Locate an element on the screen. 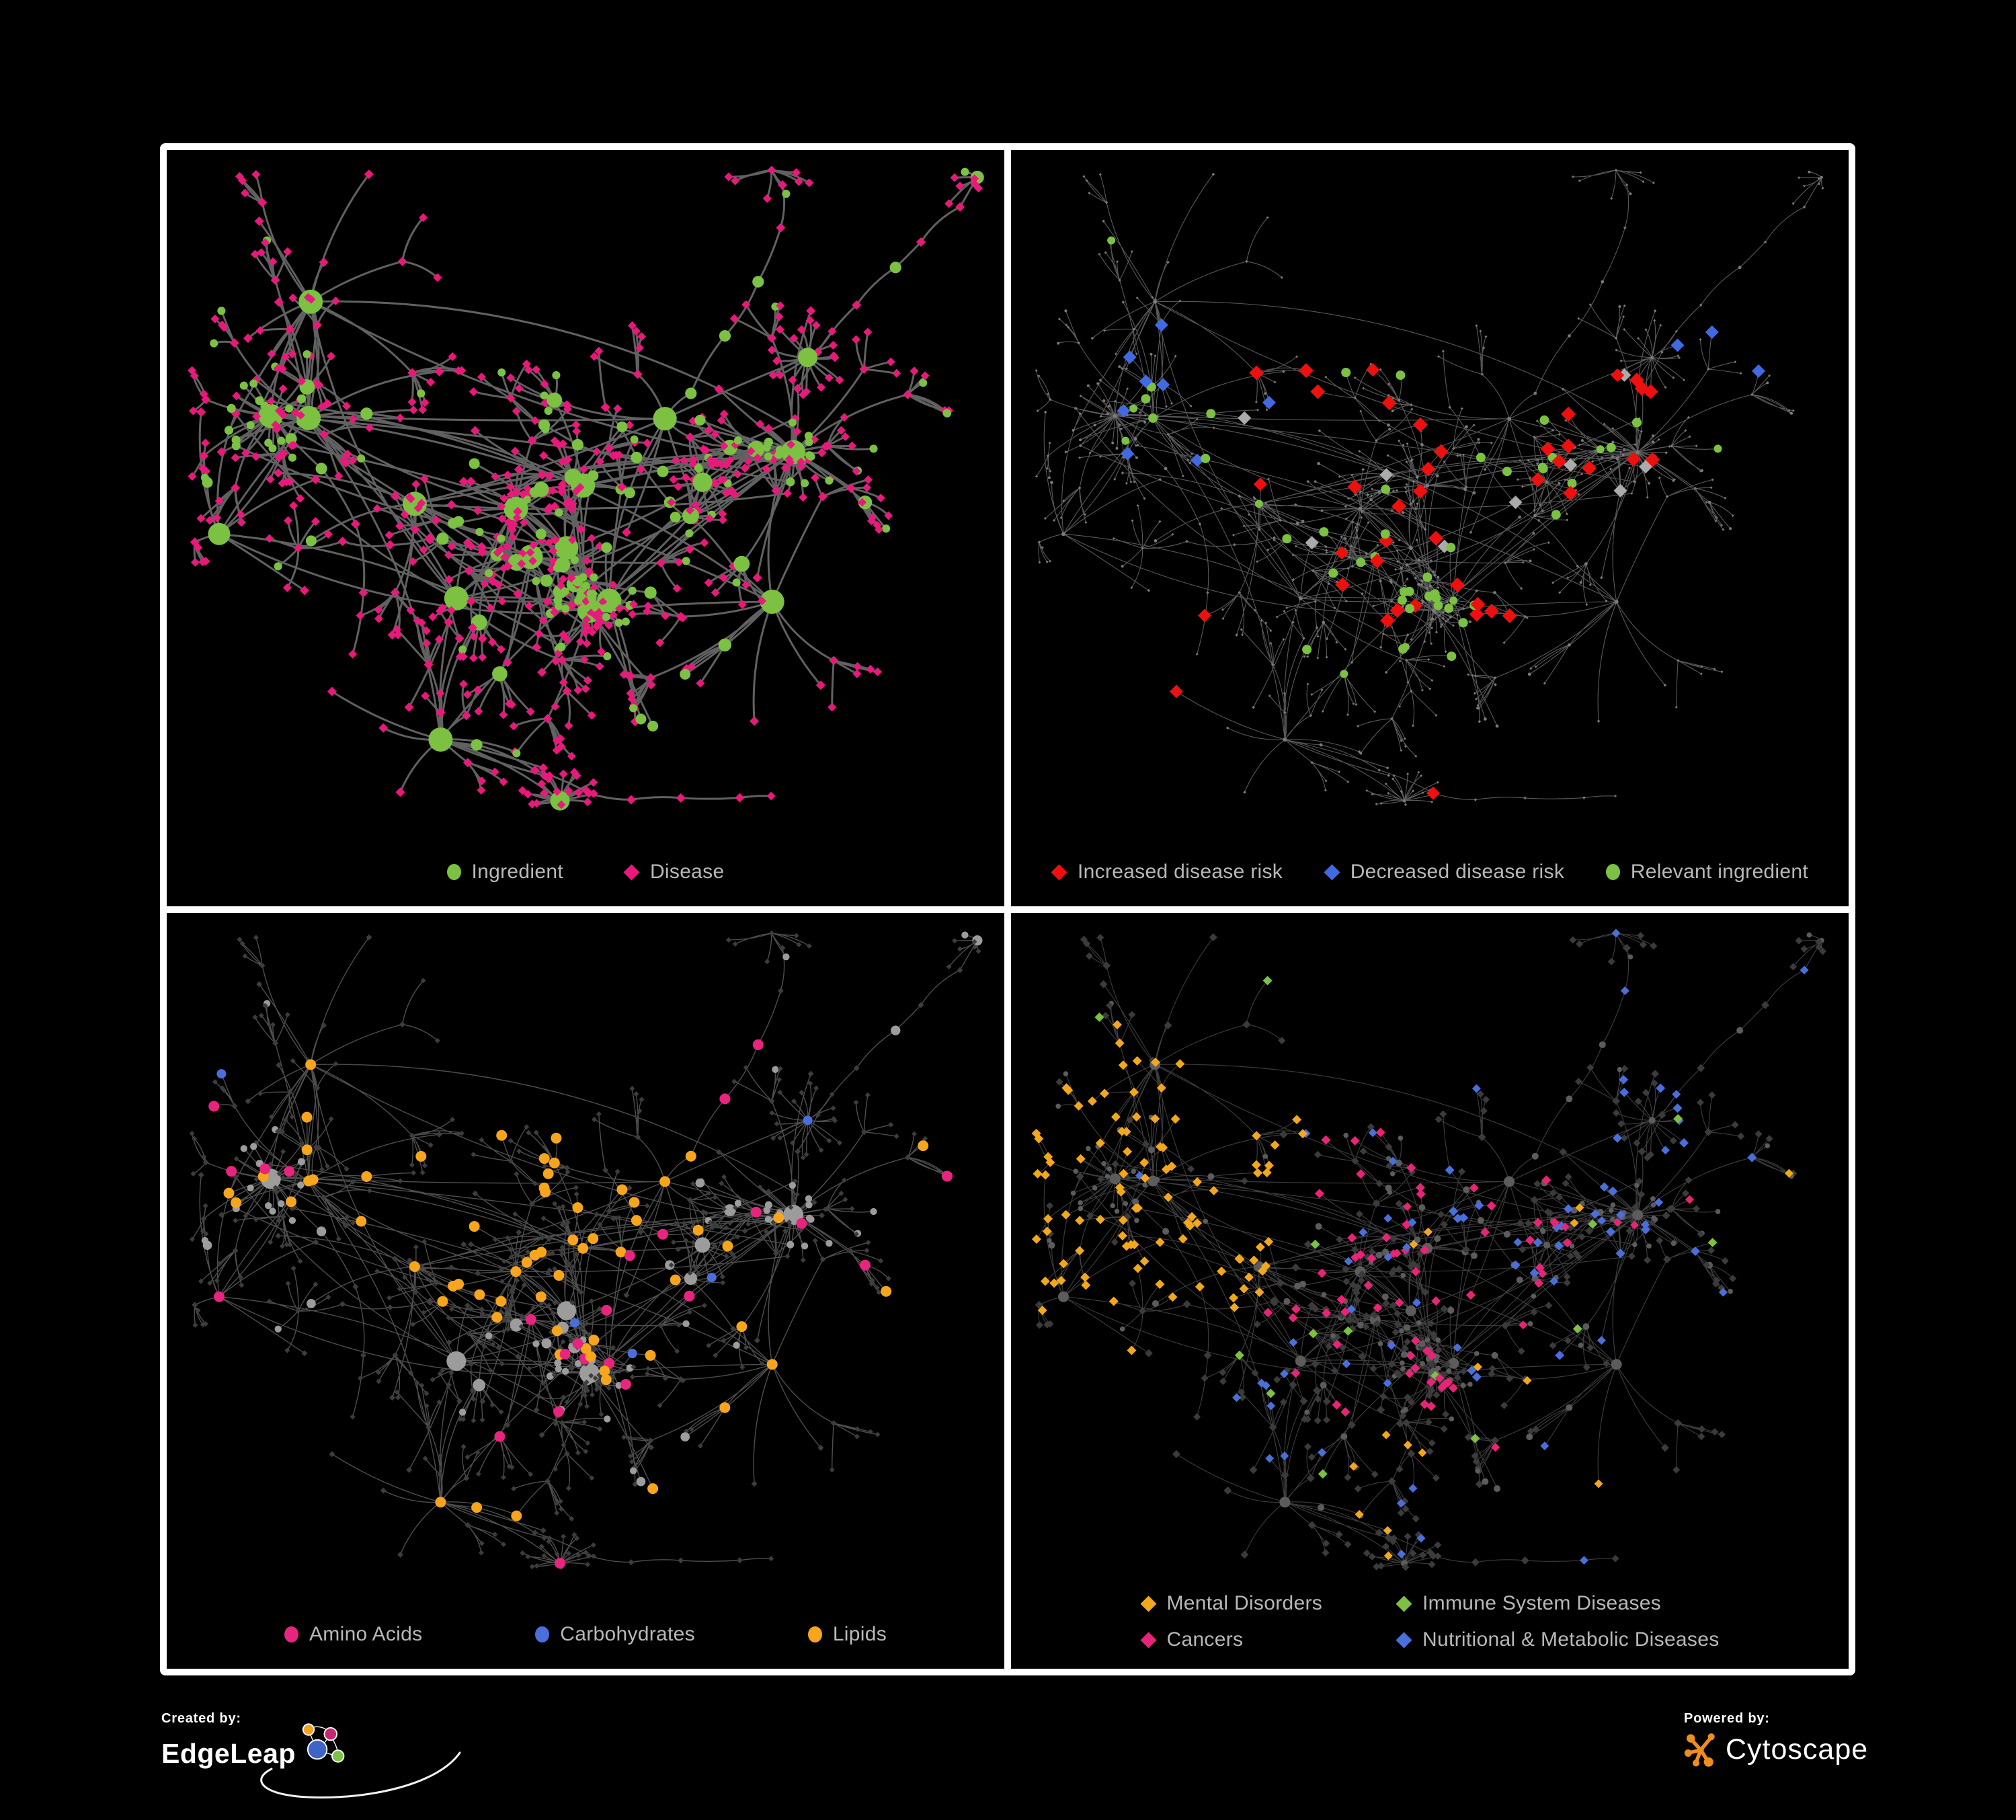  legend-item: Relevant ingredient is located at coordinates (1706, 872).